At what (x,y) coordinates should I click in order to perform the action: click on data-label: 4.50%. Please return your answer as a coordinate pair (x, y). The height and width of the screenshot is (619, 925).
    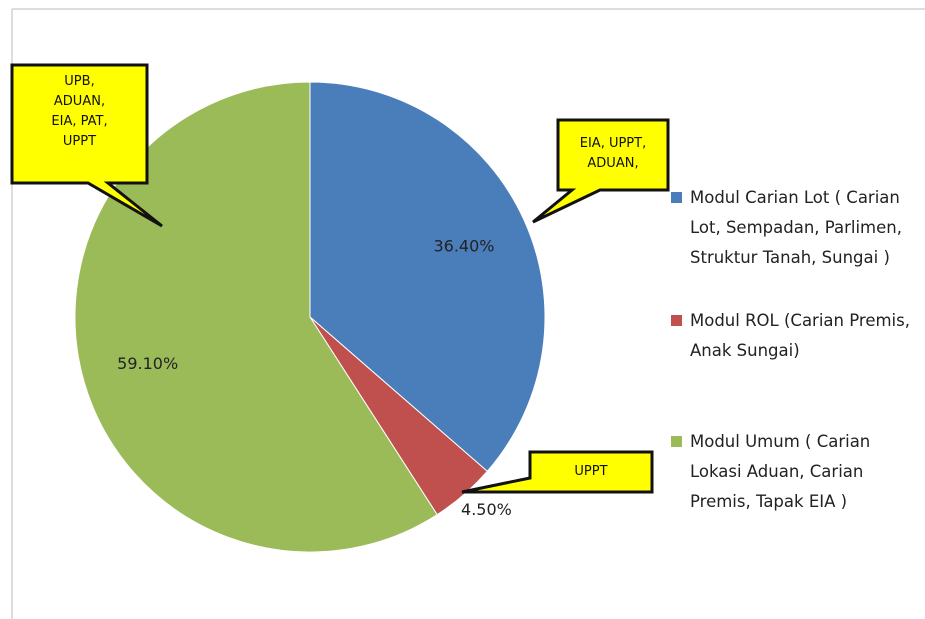
    Looking at the image, I should click on (486, 509).